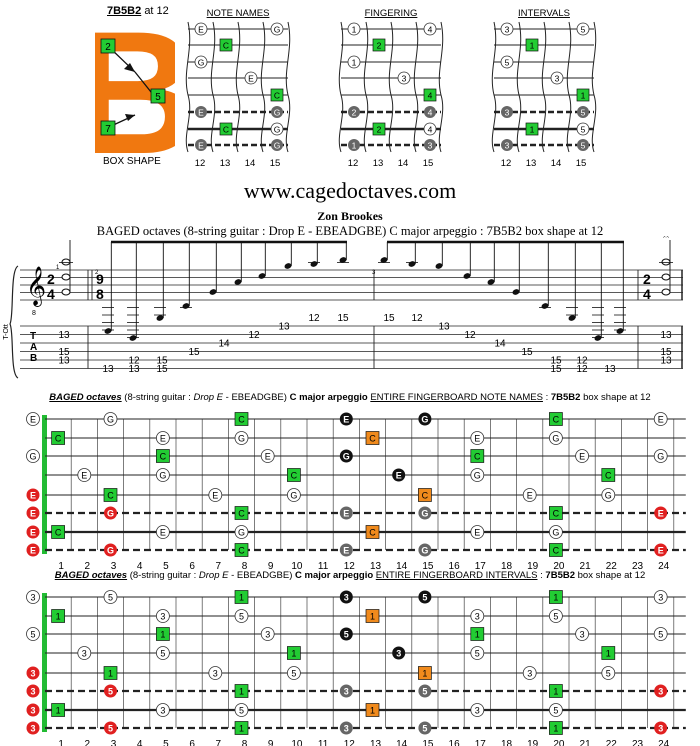 Image resolution: width=700 pixels, height=746 pixels. I want to click on mini-marker-label: 1, so click(532, 46).